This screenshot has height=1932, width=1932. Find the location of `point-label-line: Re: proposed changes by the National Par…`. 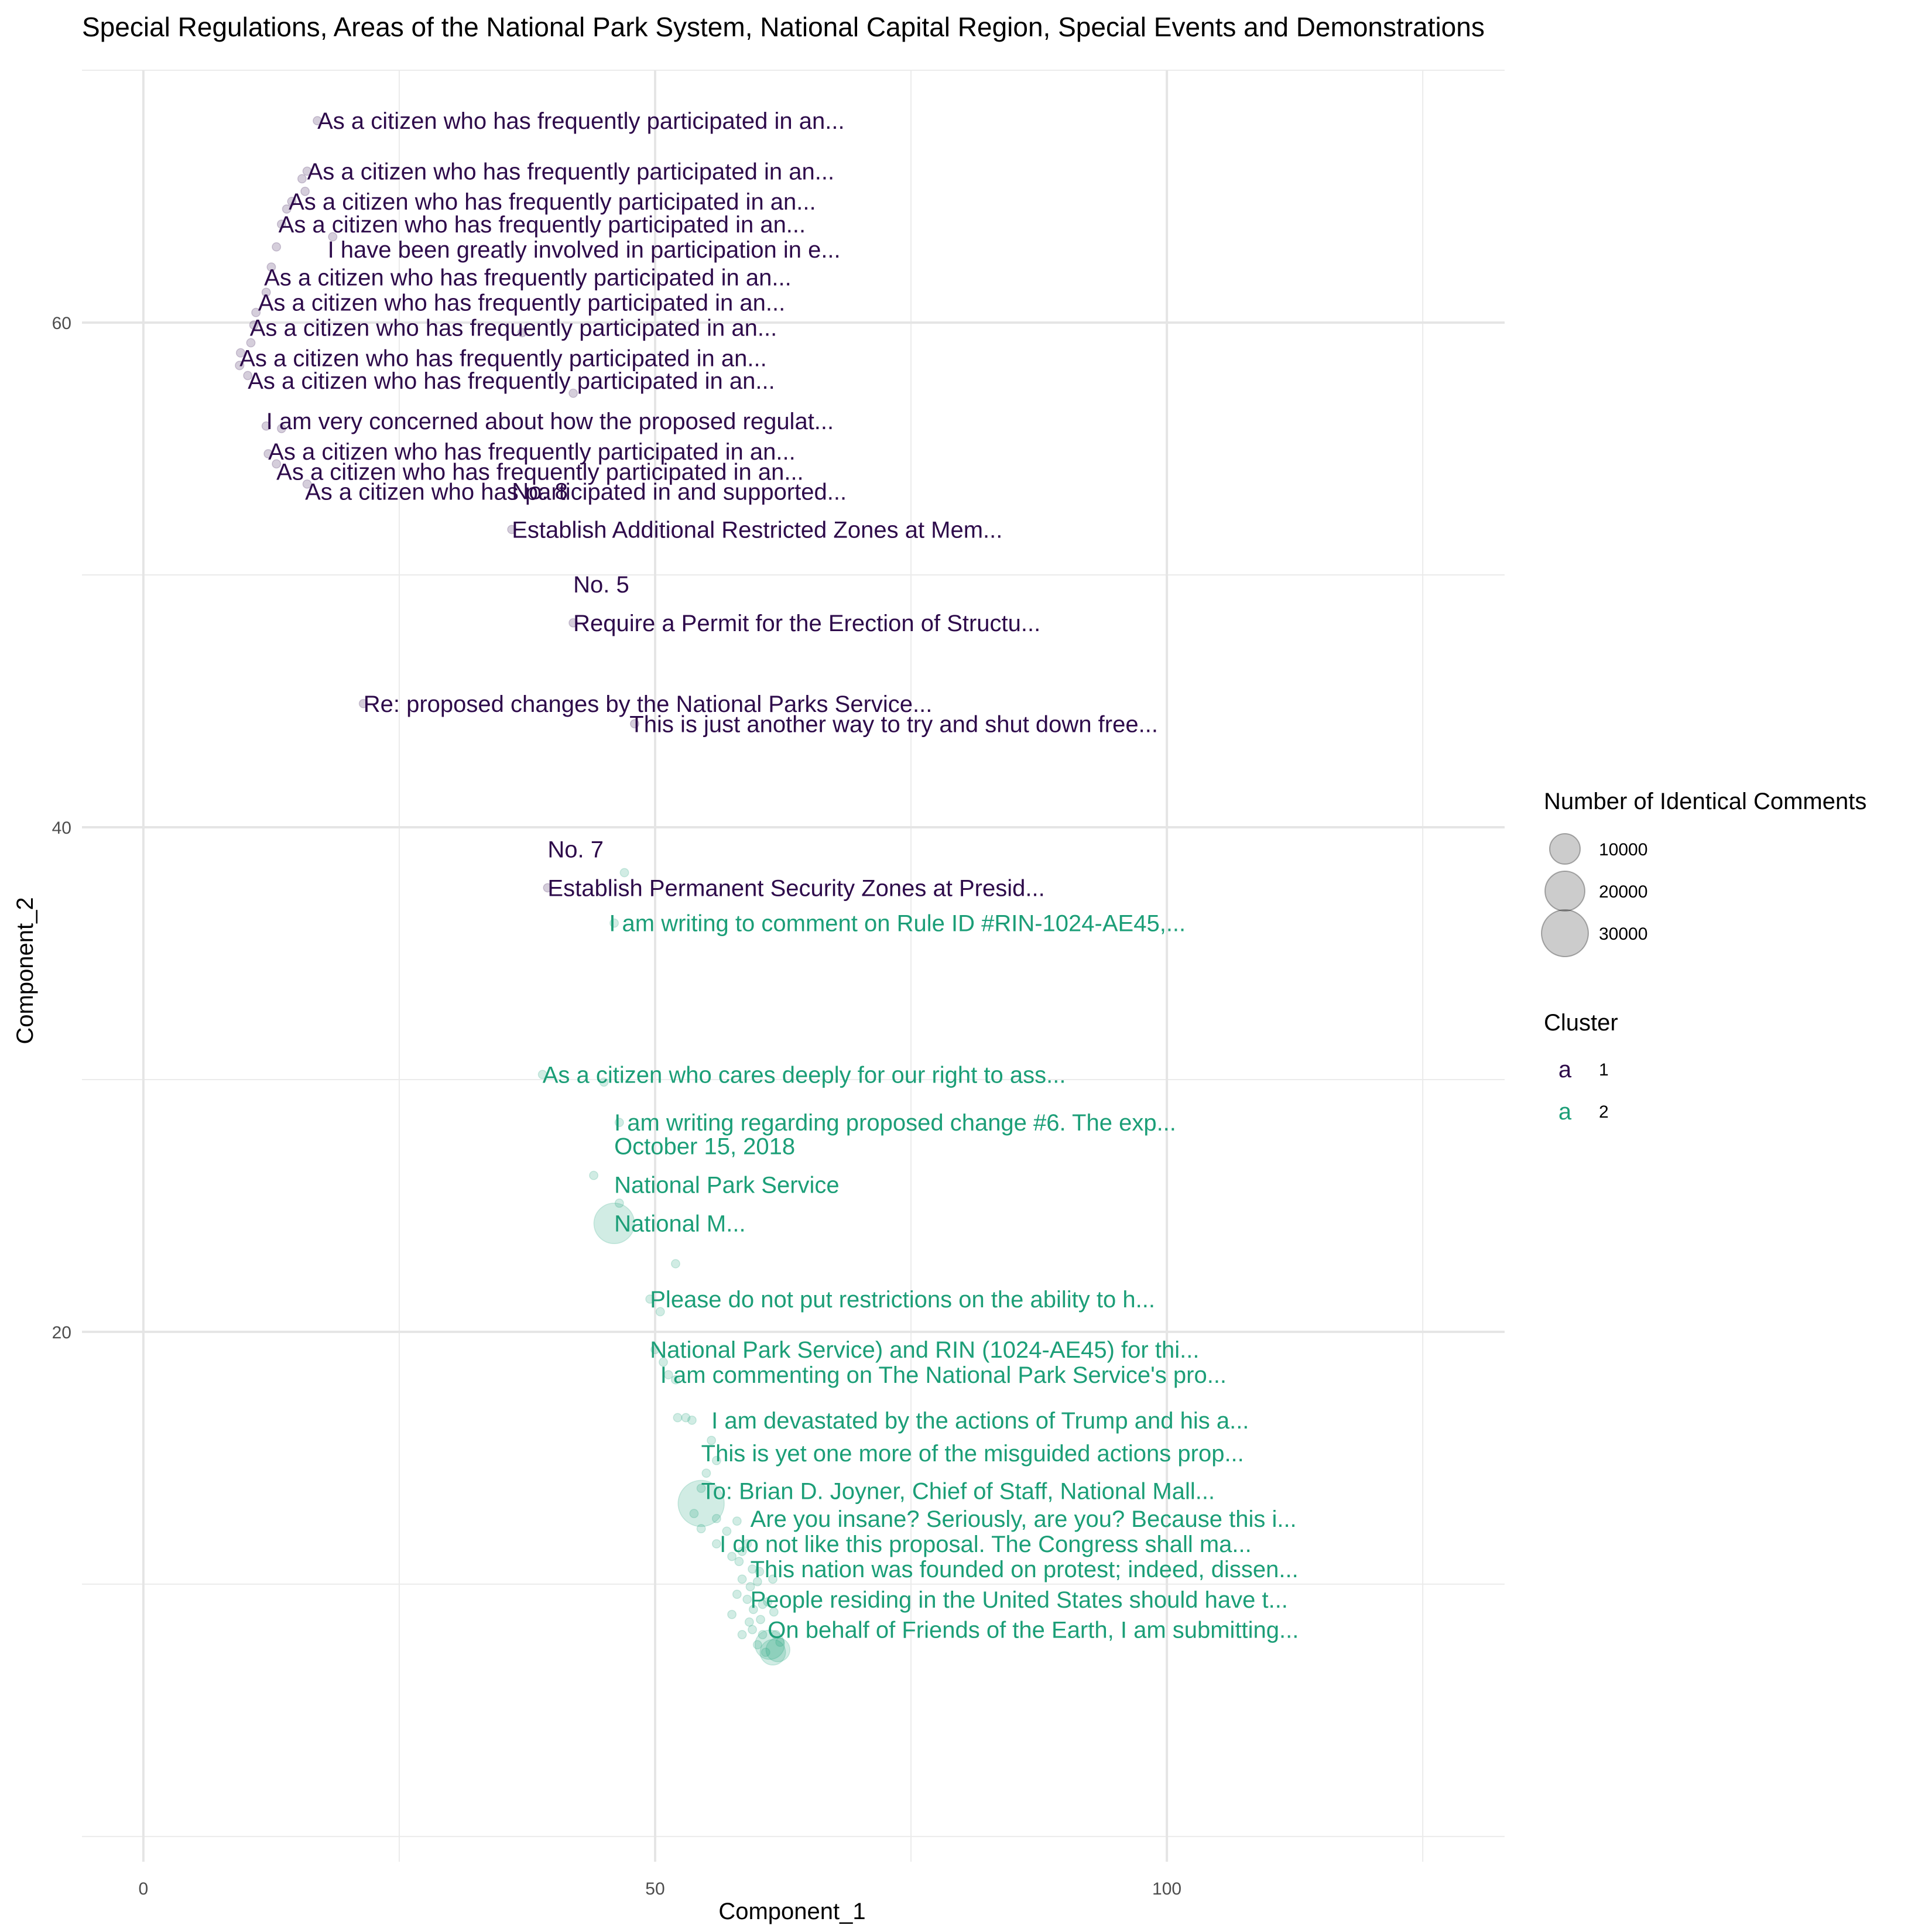

point-label-line: Re: proposed changes by the National Par… is located at coordinates (648, 704).